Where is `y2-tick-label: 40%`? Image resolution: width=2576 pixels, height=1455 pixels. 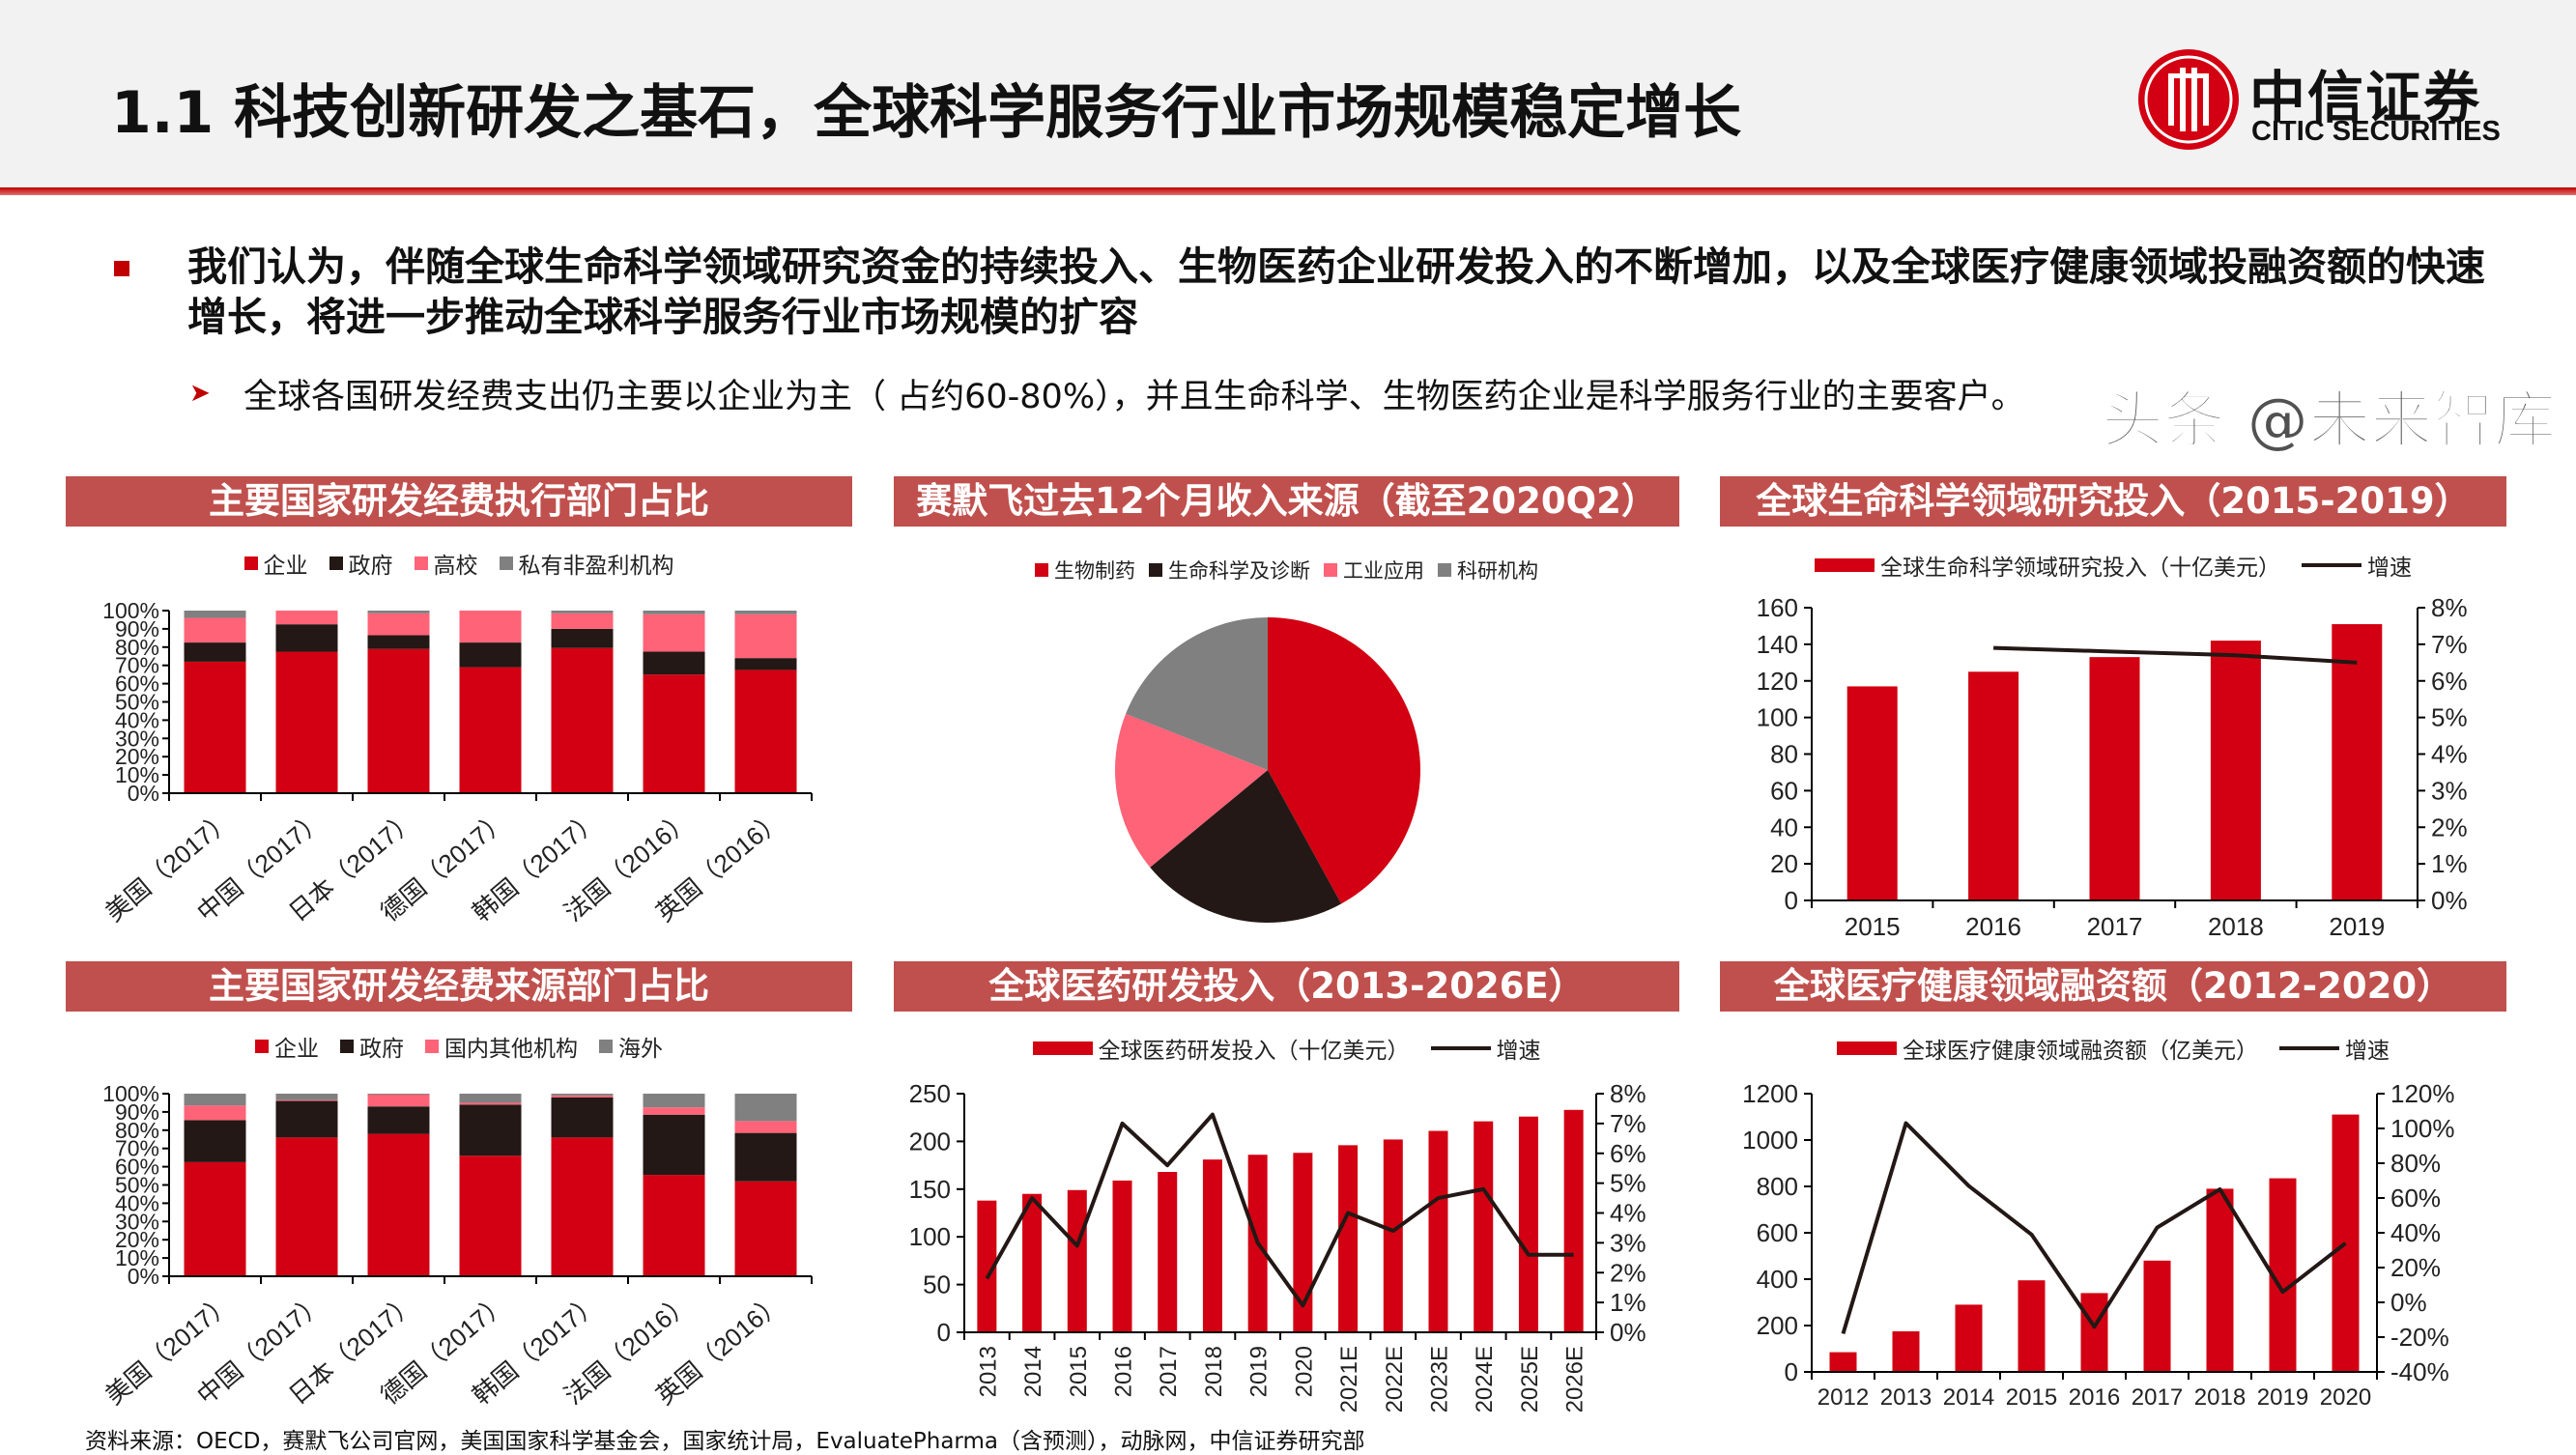
y2-tick-label: 40% is located at coordinates (2416, 1232).